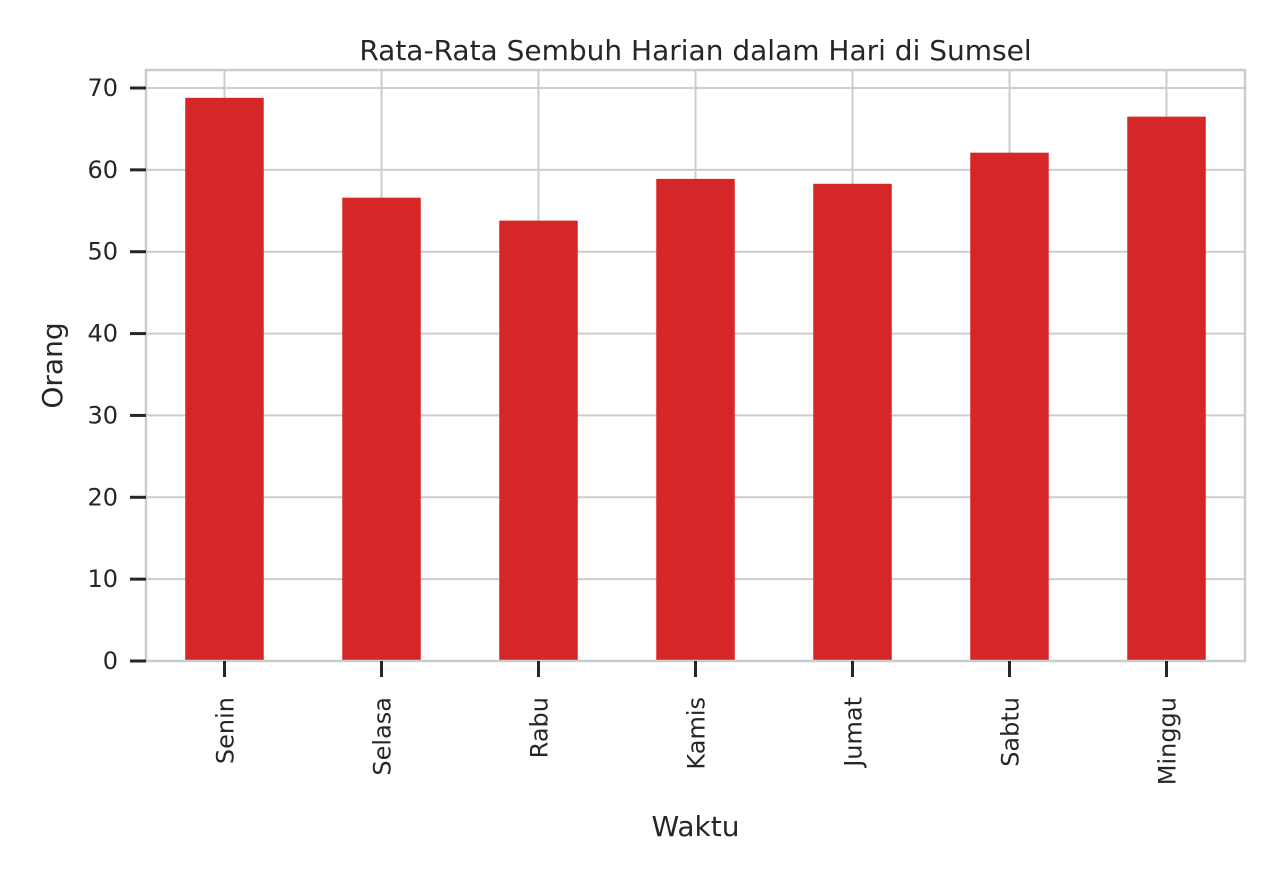 The height and width of the screenshot is (880, 1280). Describe the element at coordinates (110, 661) in the screenshot. I see `y-tick-label: 0` at that location.